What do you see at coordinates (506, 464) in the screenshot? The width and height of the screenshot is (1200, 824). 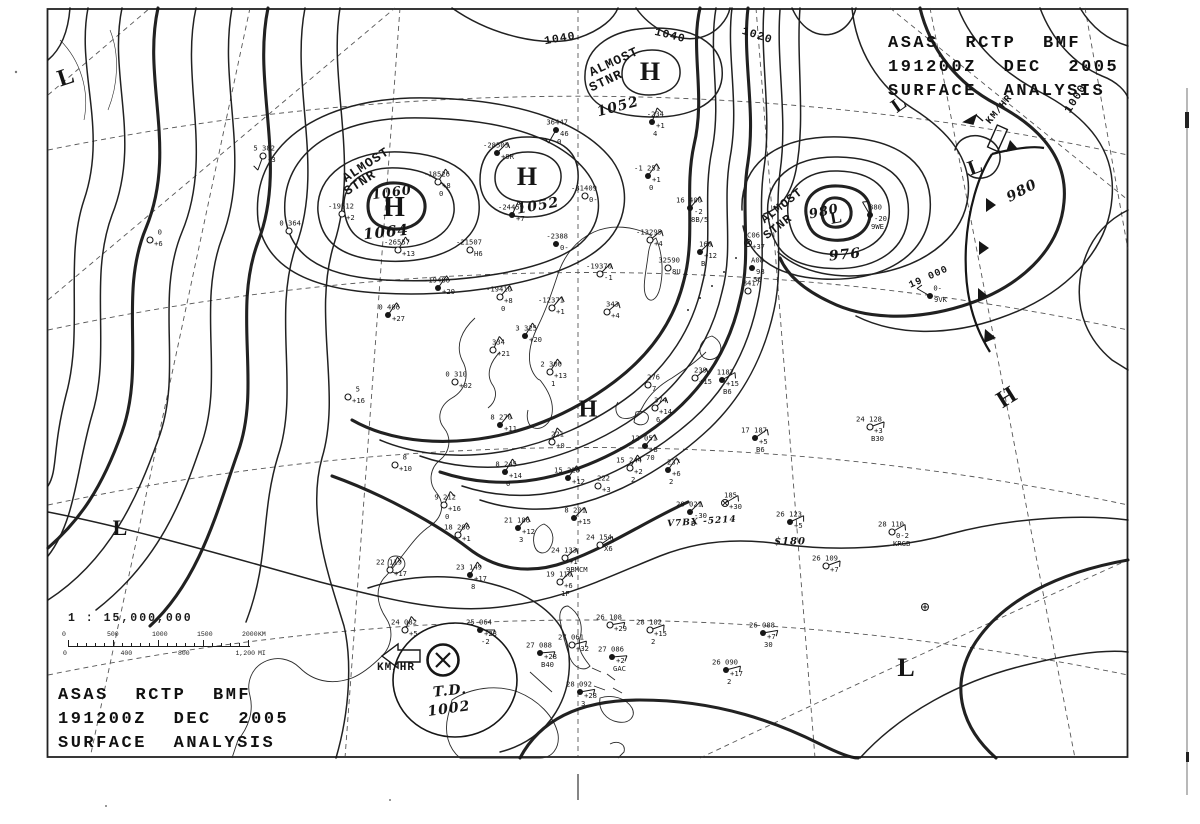 I see `station-data-text: 8 245` at bounding box center [506, 464].